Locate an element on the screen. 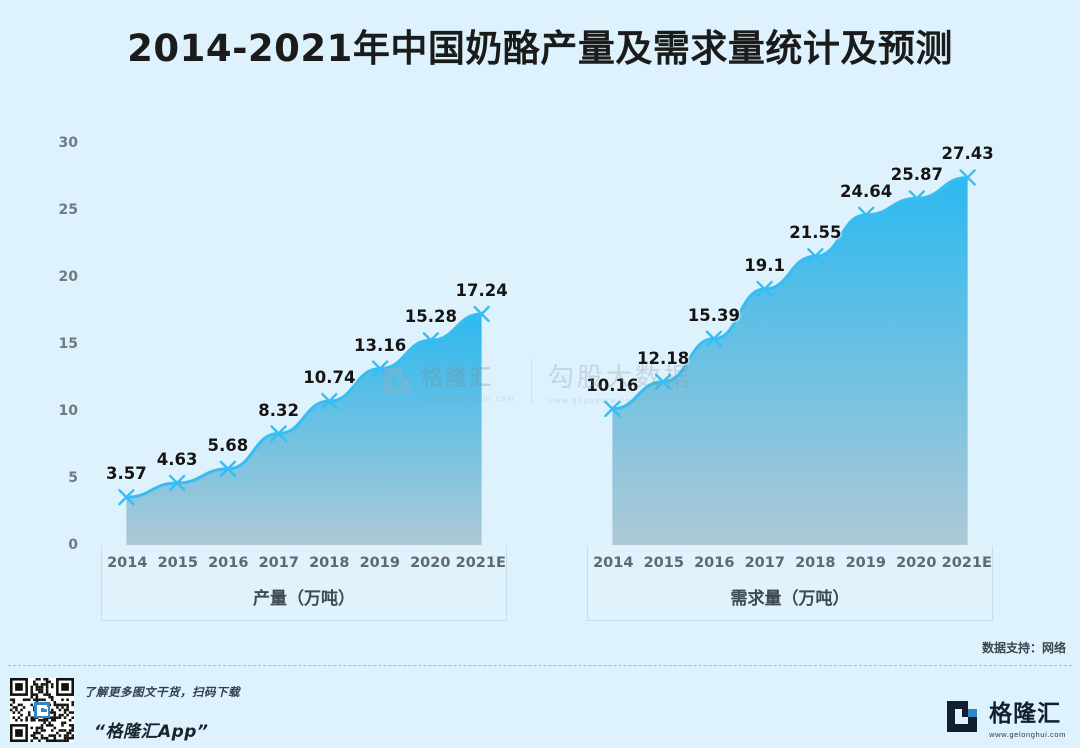  data-point-label: 5.68 is located at coordinates (228, 445).